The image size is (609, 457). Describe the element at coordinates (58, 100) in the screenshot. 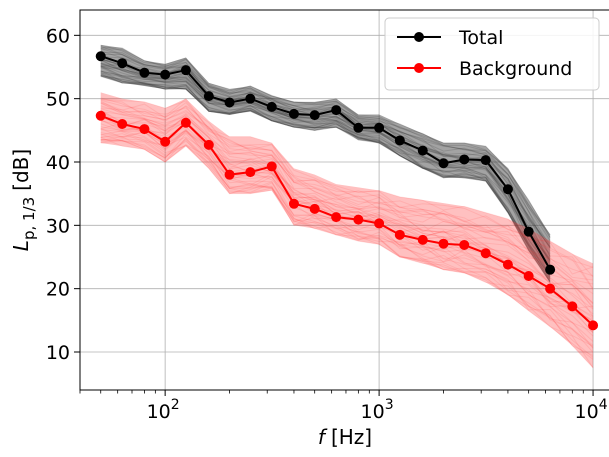

I see `y-tick-label: 50` at that location.